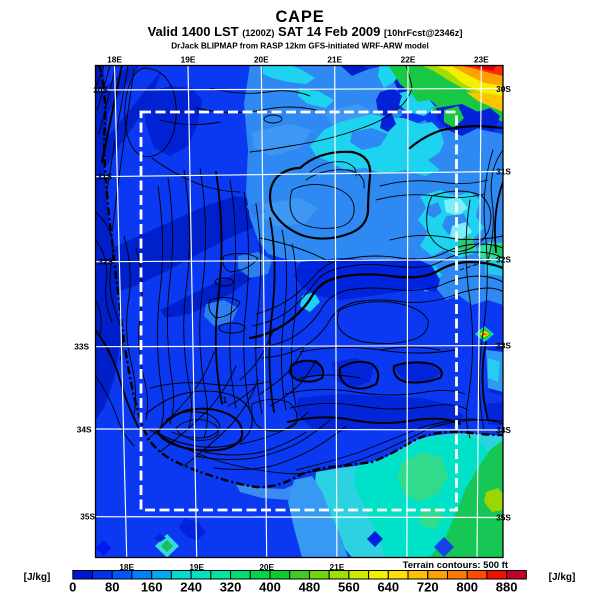 The height and width of the screenshot is (600, 600). I want to click on svg-text: 240, so click(191, 587).